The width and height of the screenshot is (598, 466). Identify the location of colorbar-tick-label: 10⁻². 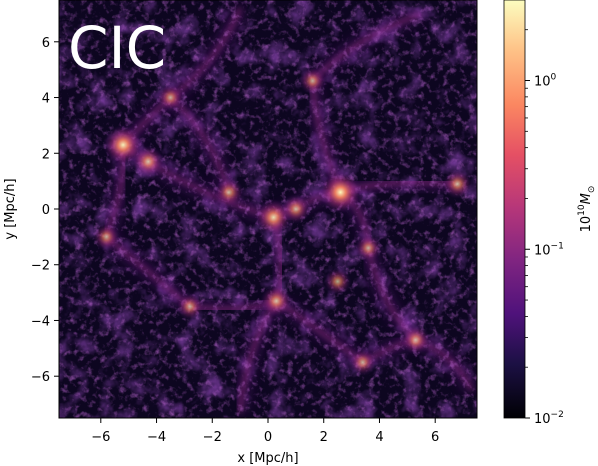
(549, 418).